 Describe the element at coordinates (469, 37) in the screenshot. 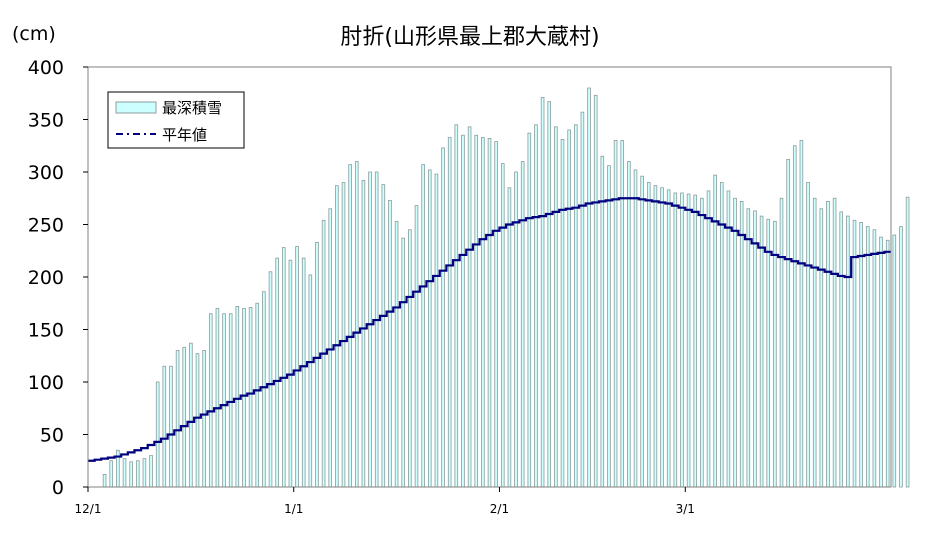

I see `chart-title: 肘折(山形県最上郡大蔵村)` at that location.